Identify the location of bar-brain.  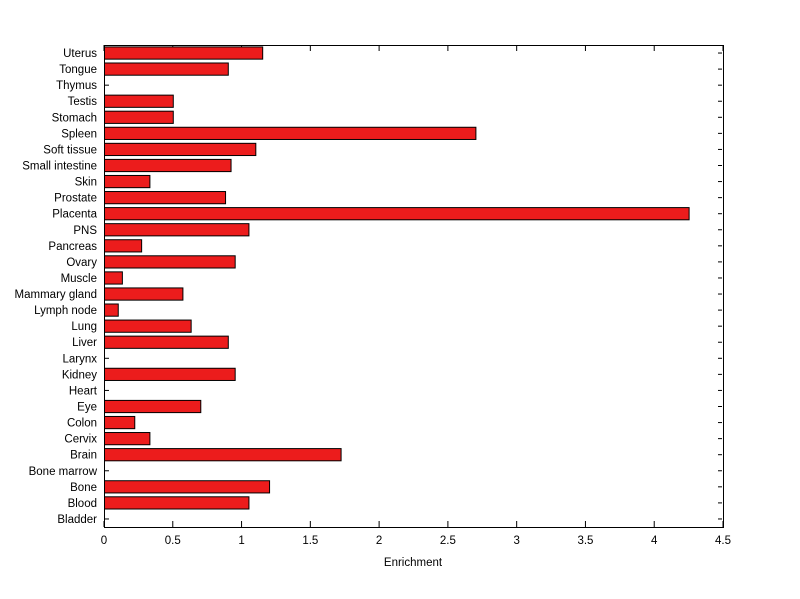
(223, 455).